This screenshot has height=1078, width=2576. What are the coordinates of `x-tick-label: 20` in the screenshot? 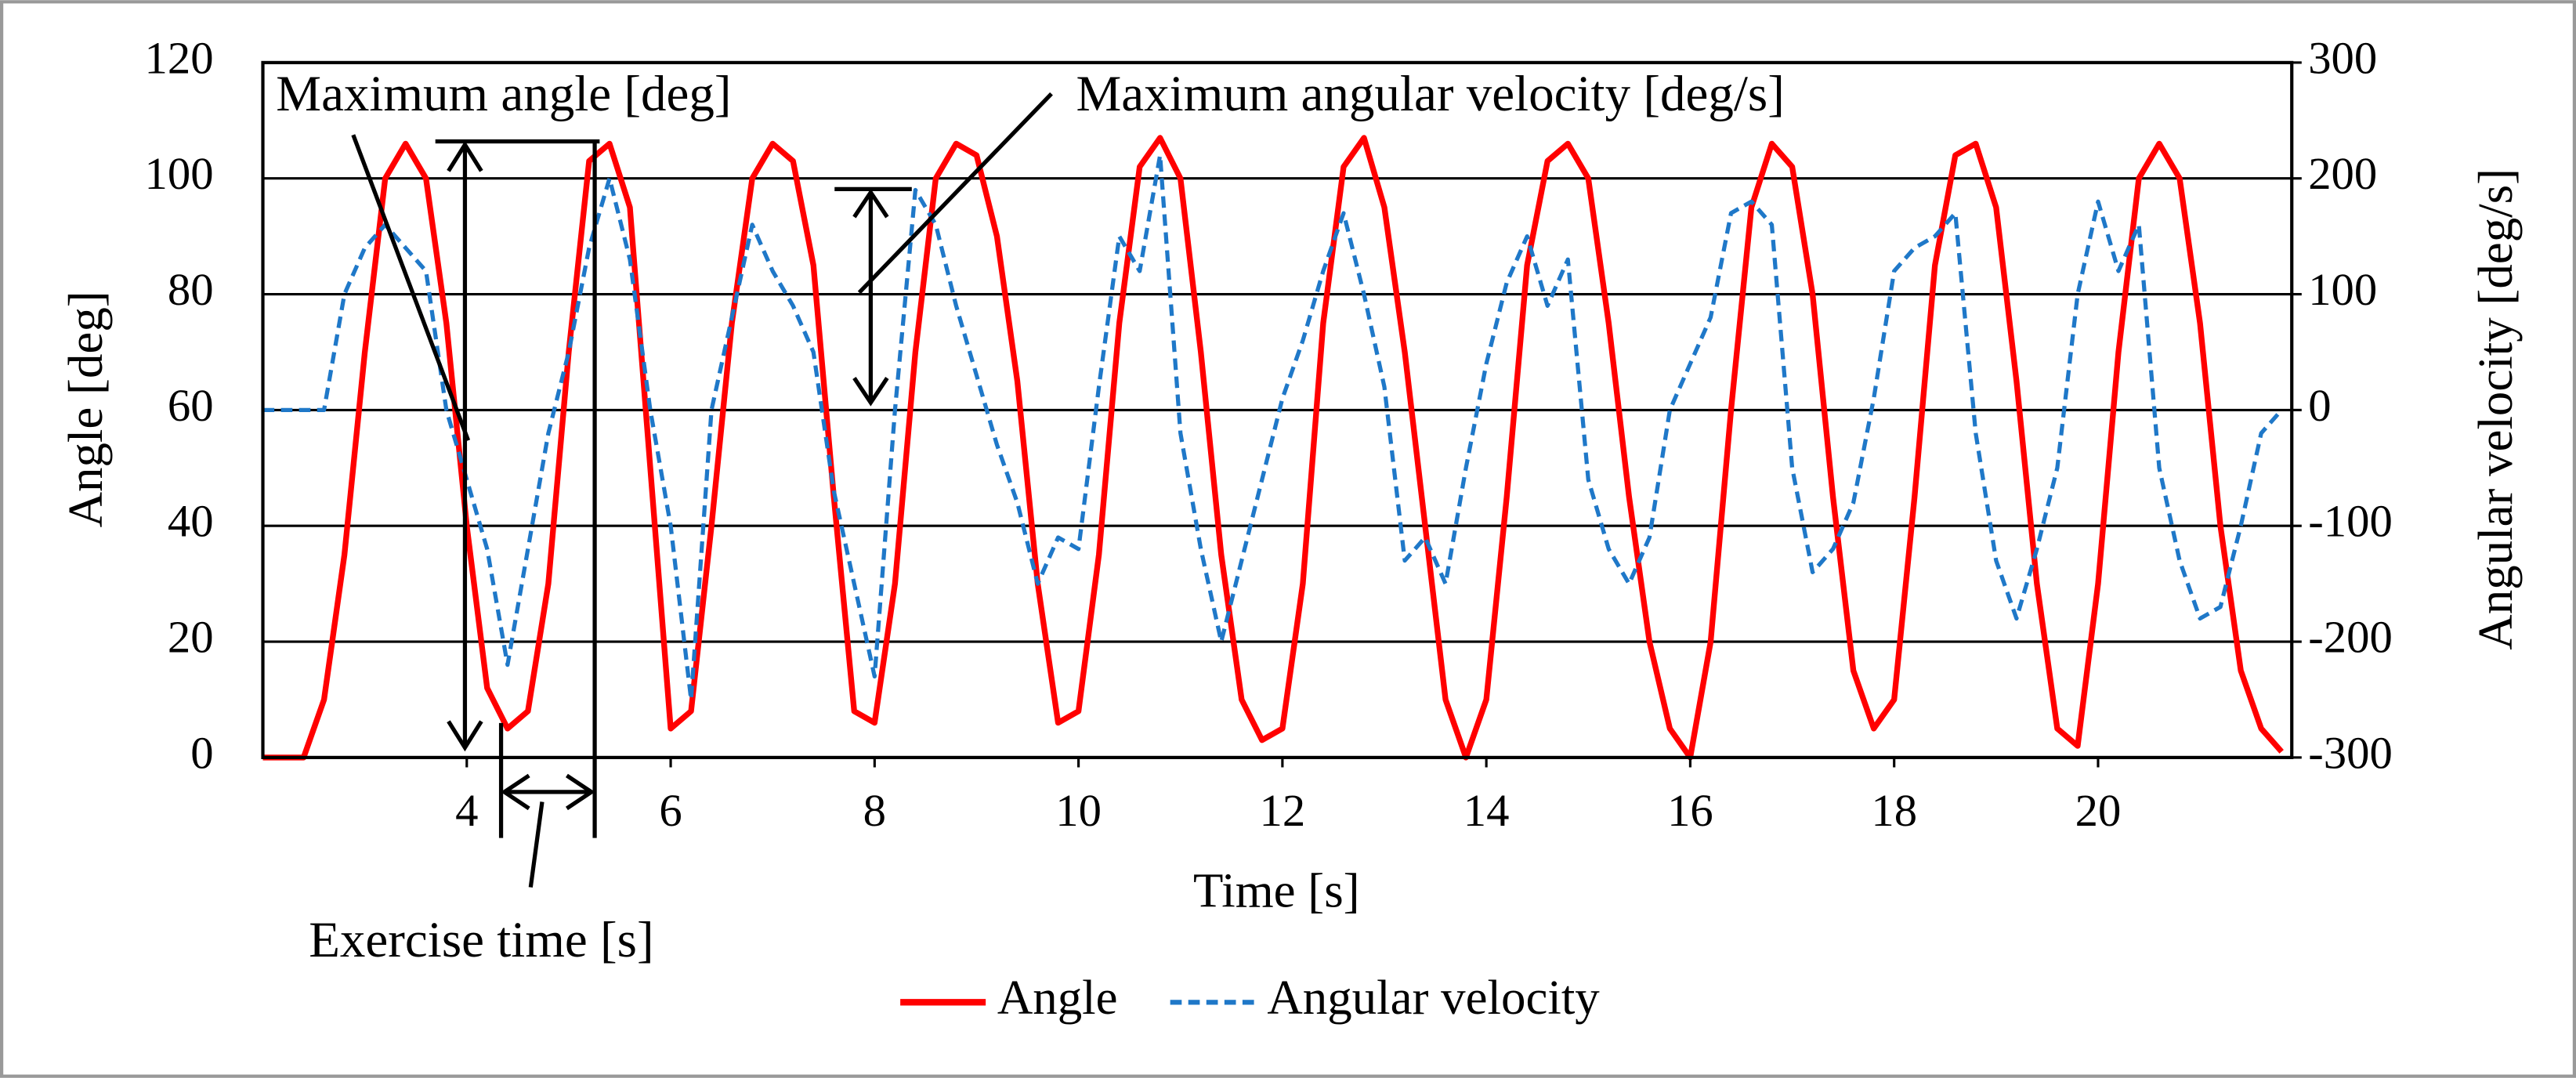 It's located at (2098, 810).